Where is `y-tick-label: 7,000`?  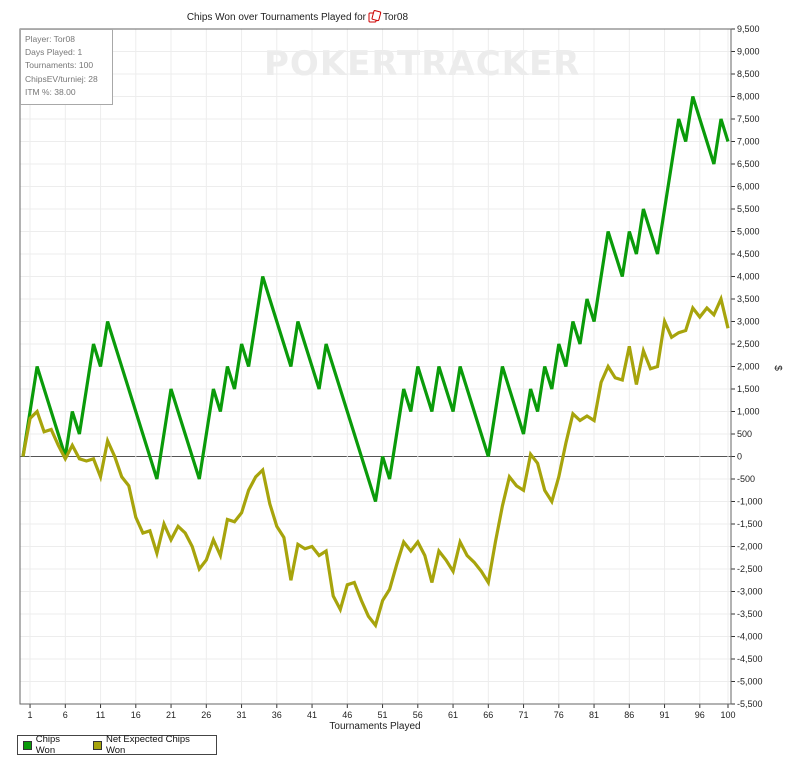
y-tick-label: 7,000 is located at coordinates (748, 142).